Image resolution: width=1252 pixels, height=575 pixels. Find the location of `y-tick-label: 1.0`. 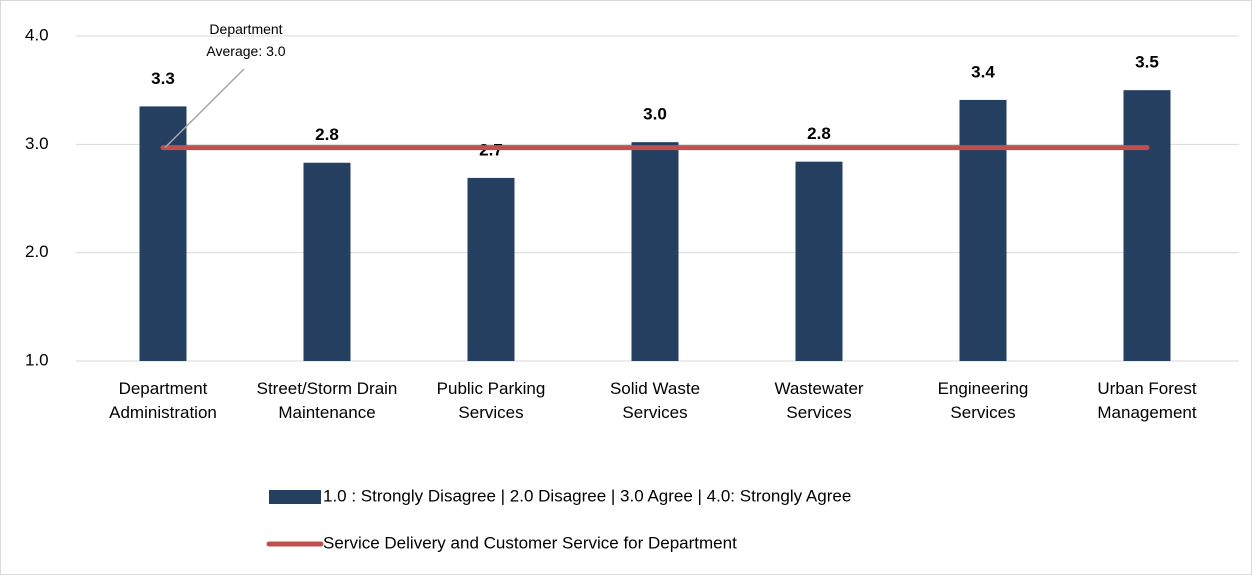

y-tick-label: 1.0 is located at coordinates (37, 359).